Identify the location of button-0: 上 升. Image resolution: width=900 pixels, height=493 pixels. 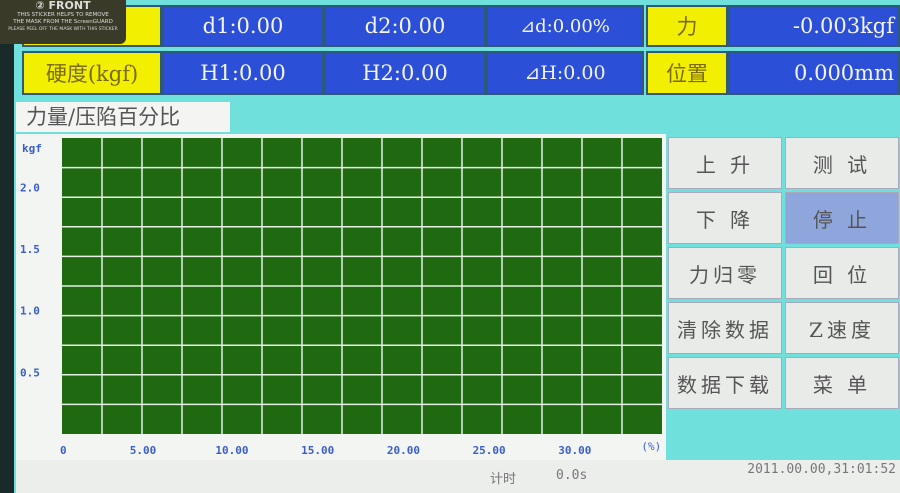
(725, 163).